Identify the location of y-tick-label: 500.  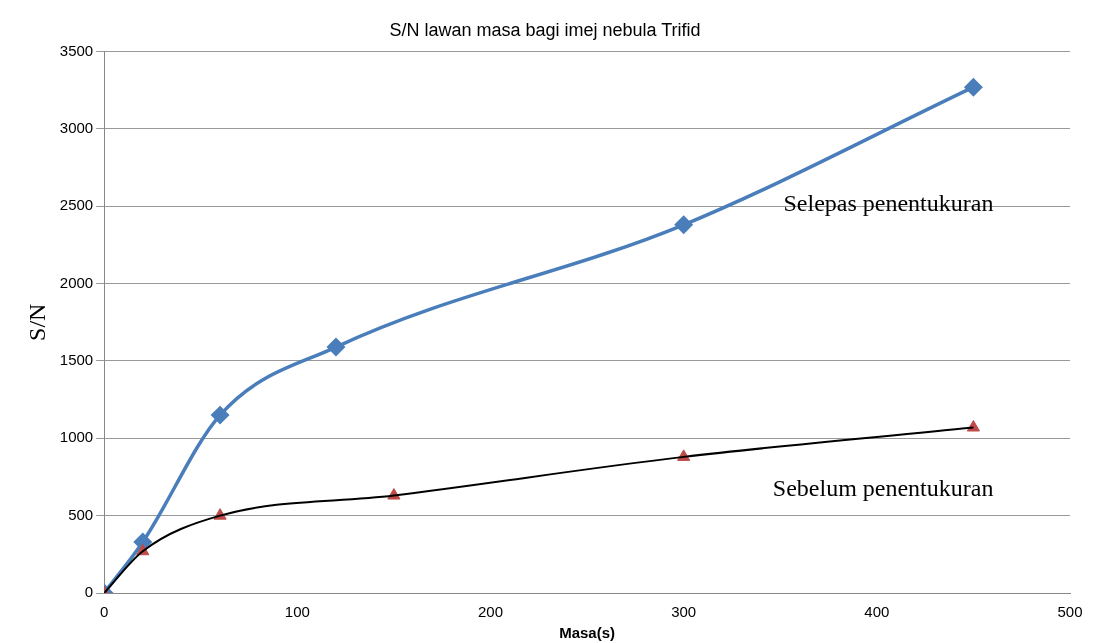
(81, 514).